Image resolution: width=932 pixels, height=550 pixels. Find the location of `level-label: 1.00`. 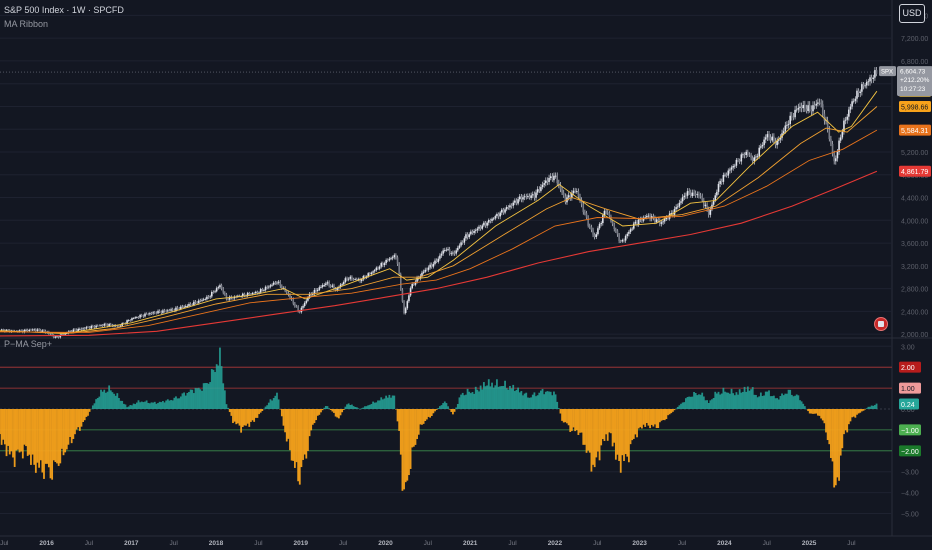

level-label: 1.00 is located at coordinates (908, 389).